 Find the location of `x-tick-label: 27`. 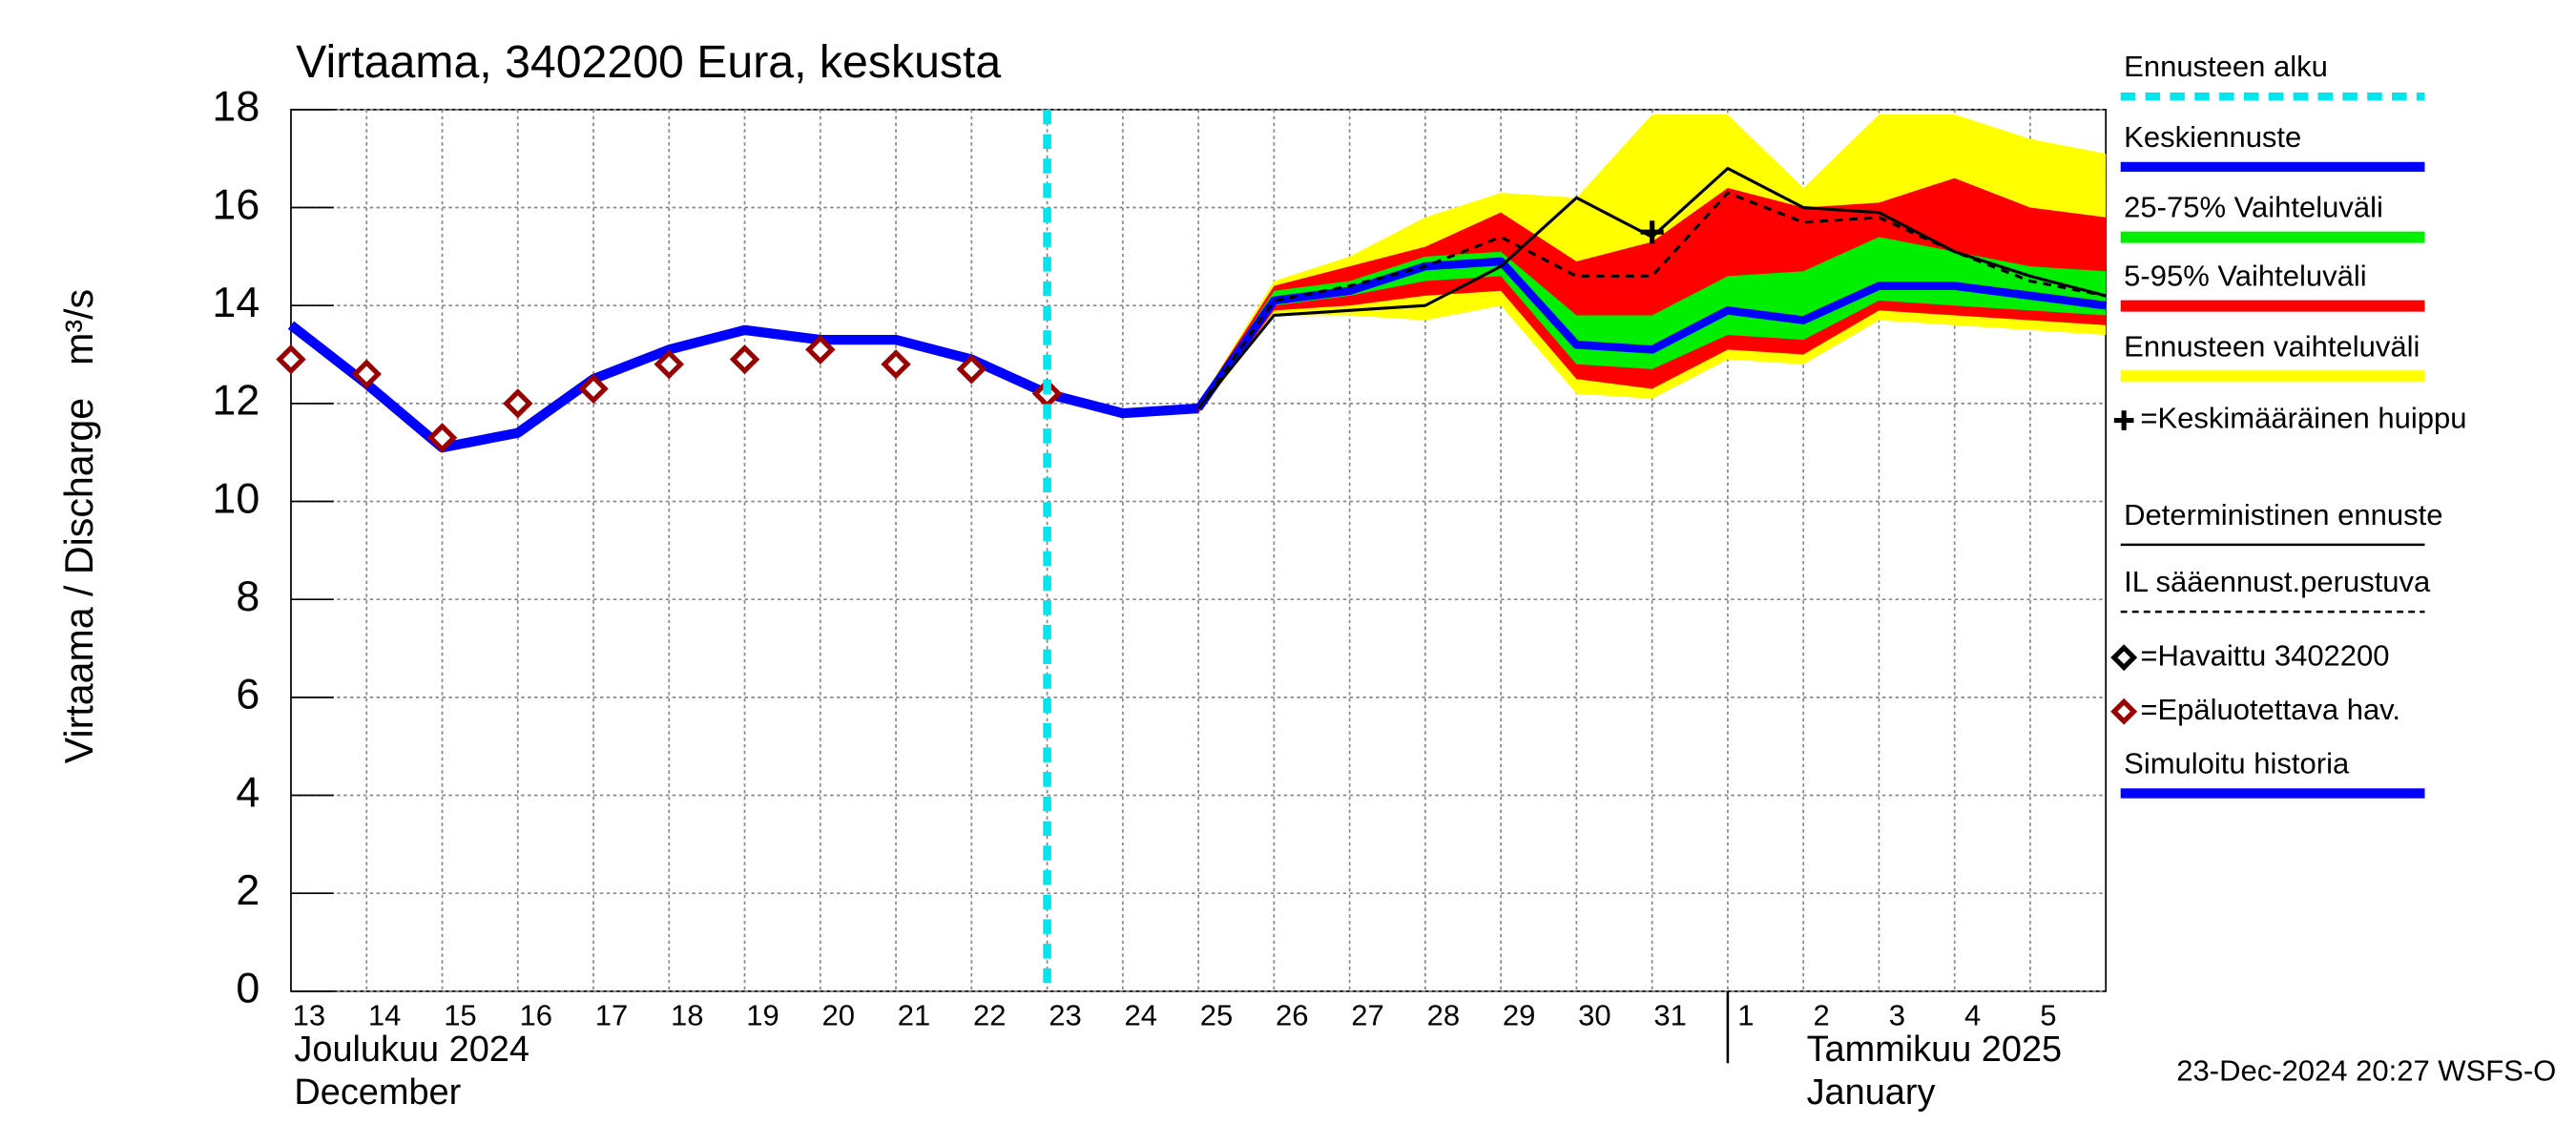

x-tick-label: 27 is located at coordinates (1367, 1016).